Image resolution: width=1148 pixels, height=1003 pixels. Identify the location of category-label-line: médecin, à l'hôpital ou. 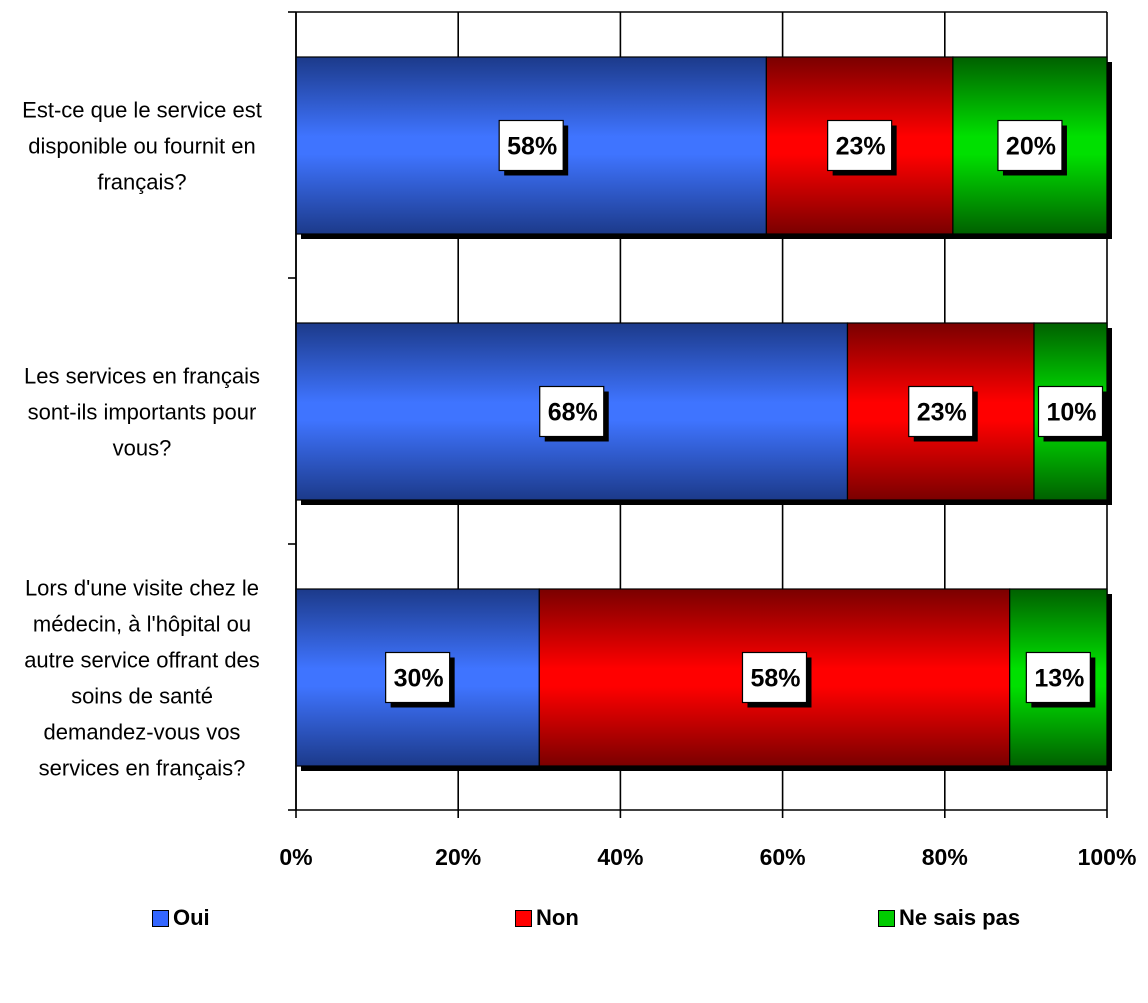
(142, 624).